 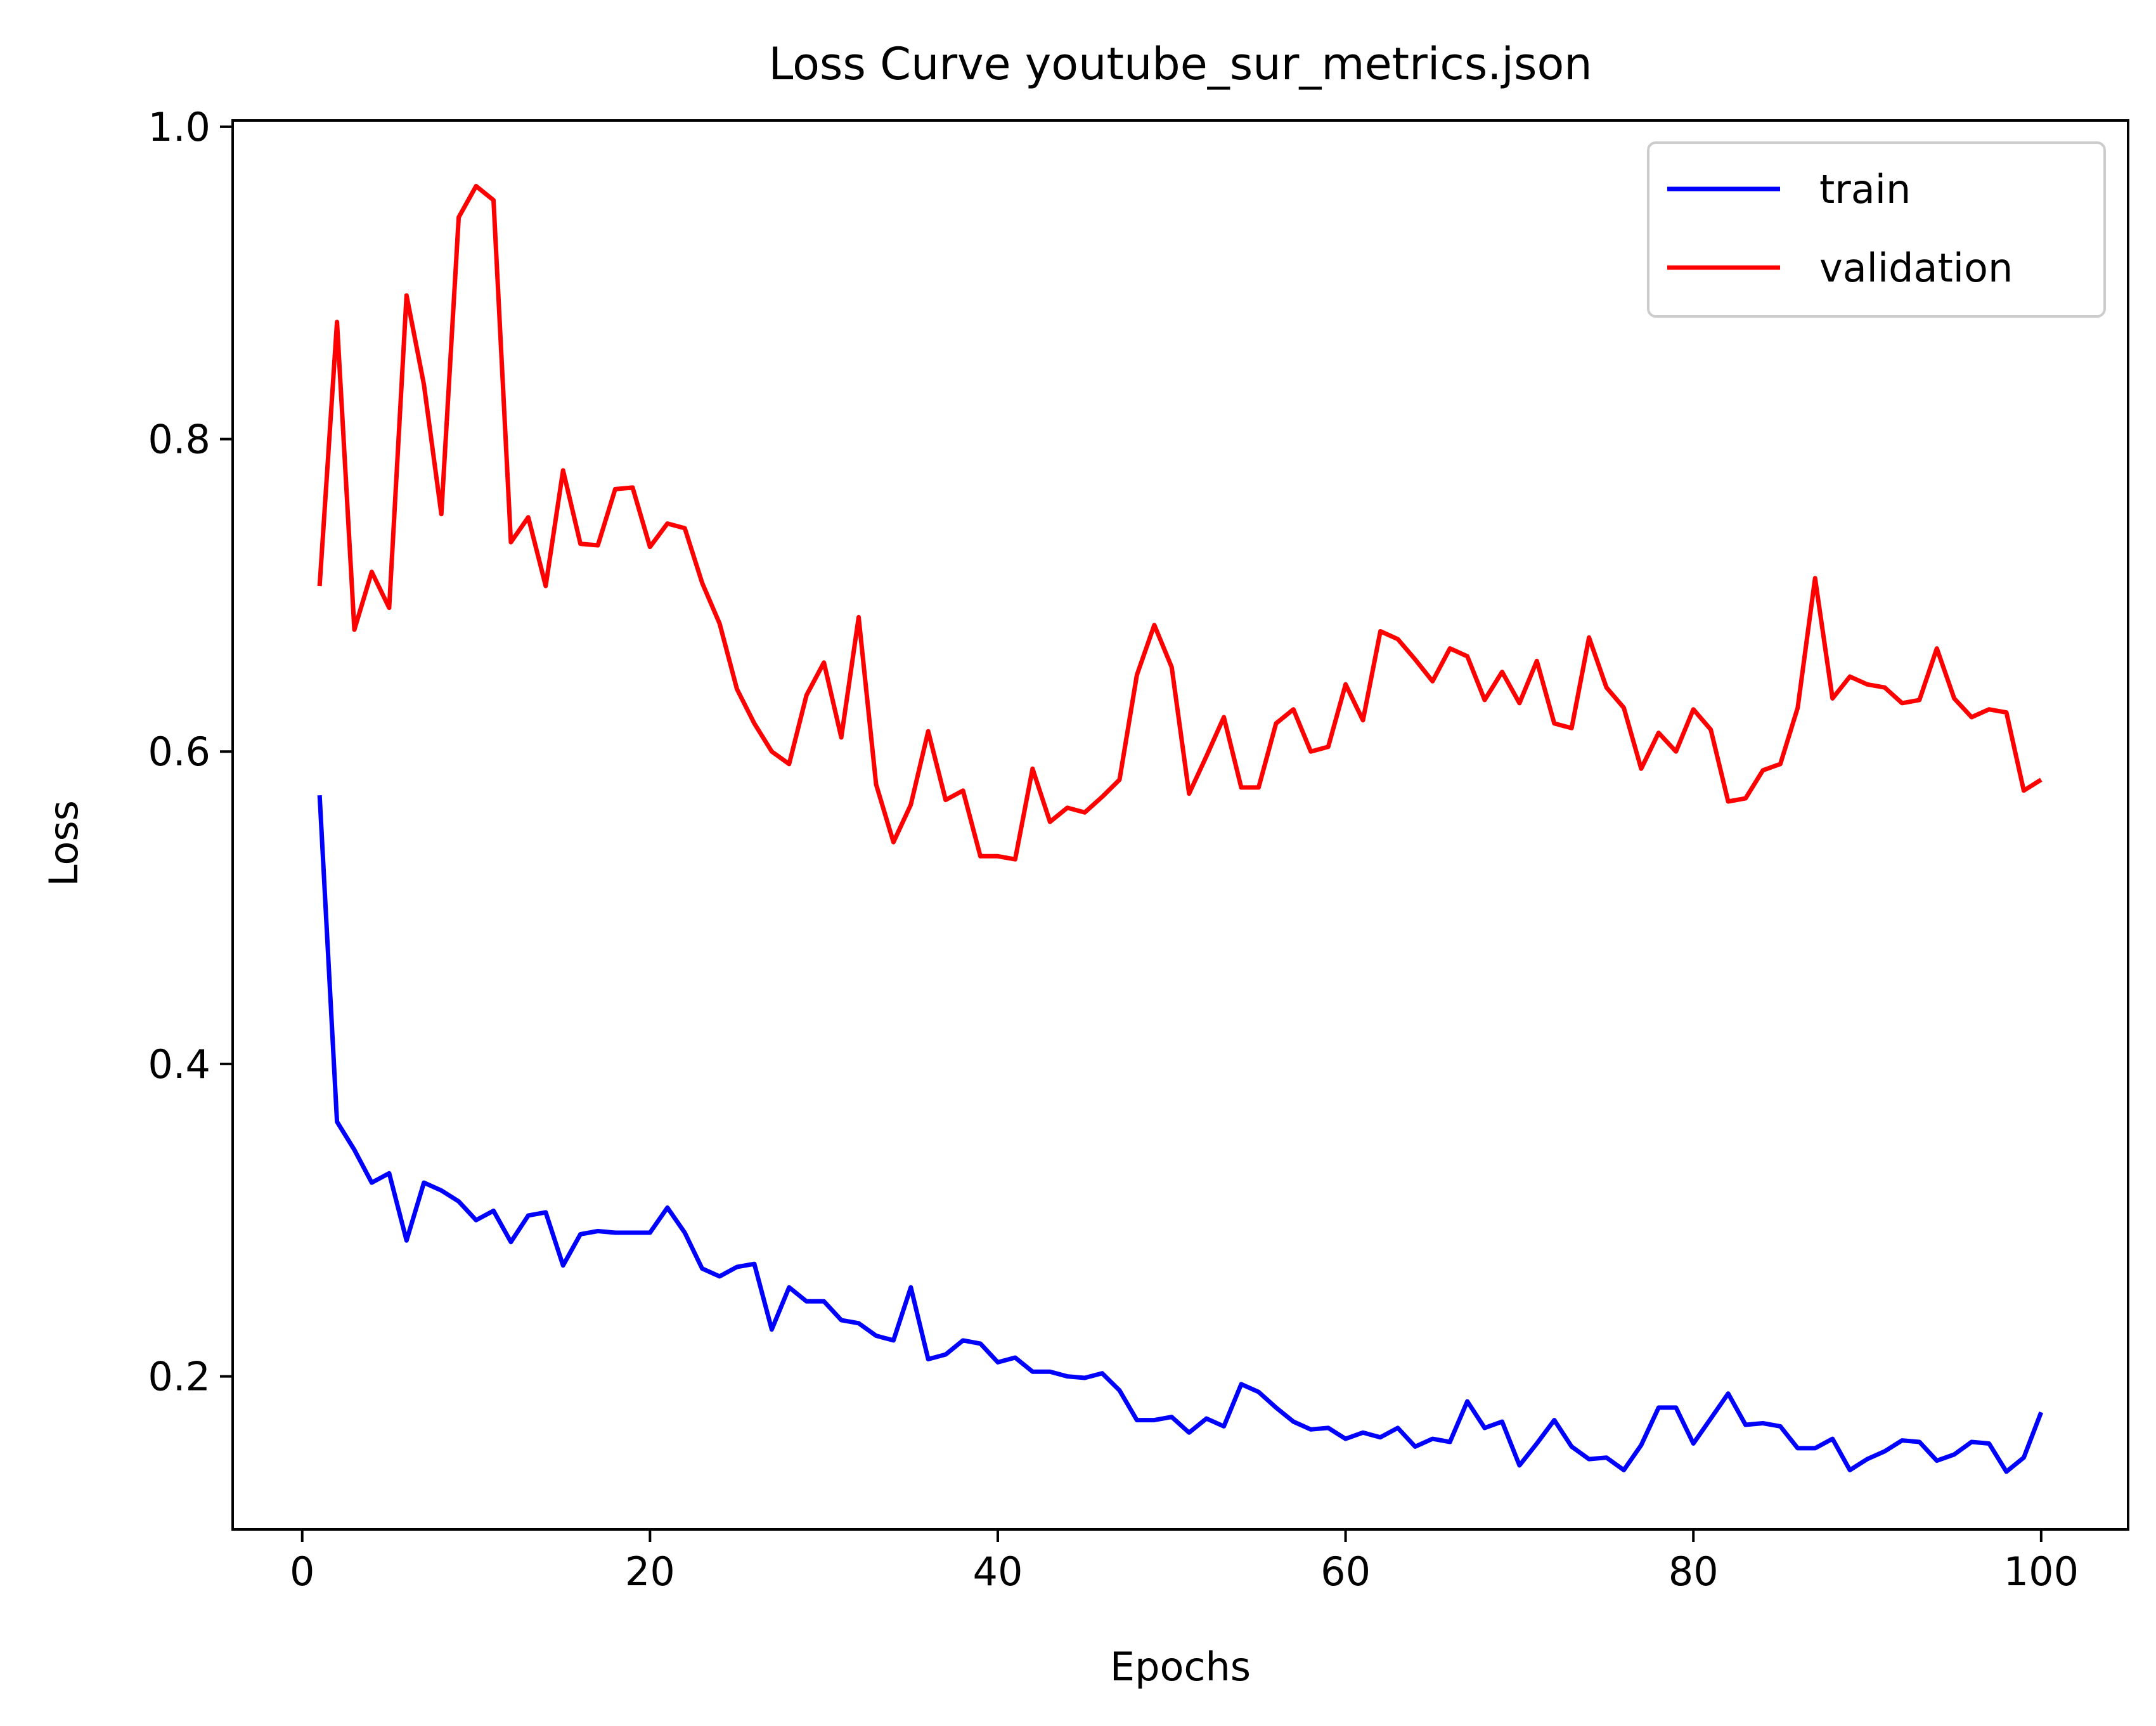 I want to click on y-tick-label: 1.0, so click(x=179, y=127).